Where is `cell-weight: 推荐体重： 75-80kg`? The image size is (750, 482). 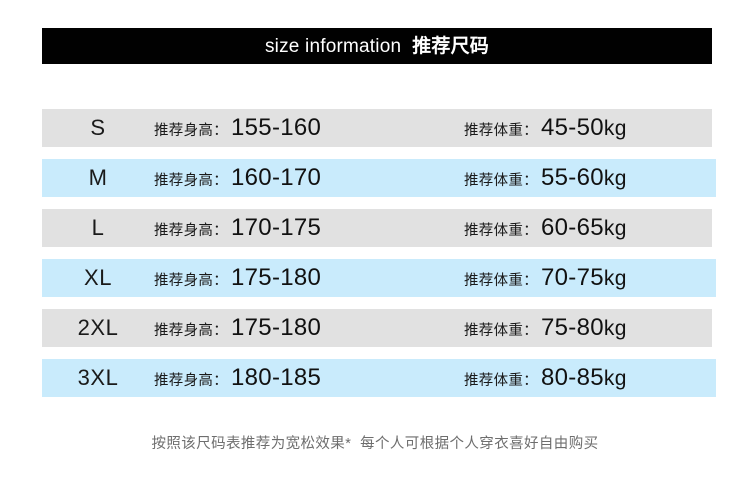 cell-weight: 推荐体重： 75-80kg is located at coordinates (569, 328).